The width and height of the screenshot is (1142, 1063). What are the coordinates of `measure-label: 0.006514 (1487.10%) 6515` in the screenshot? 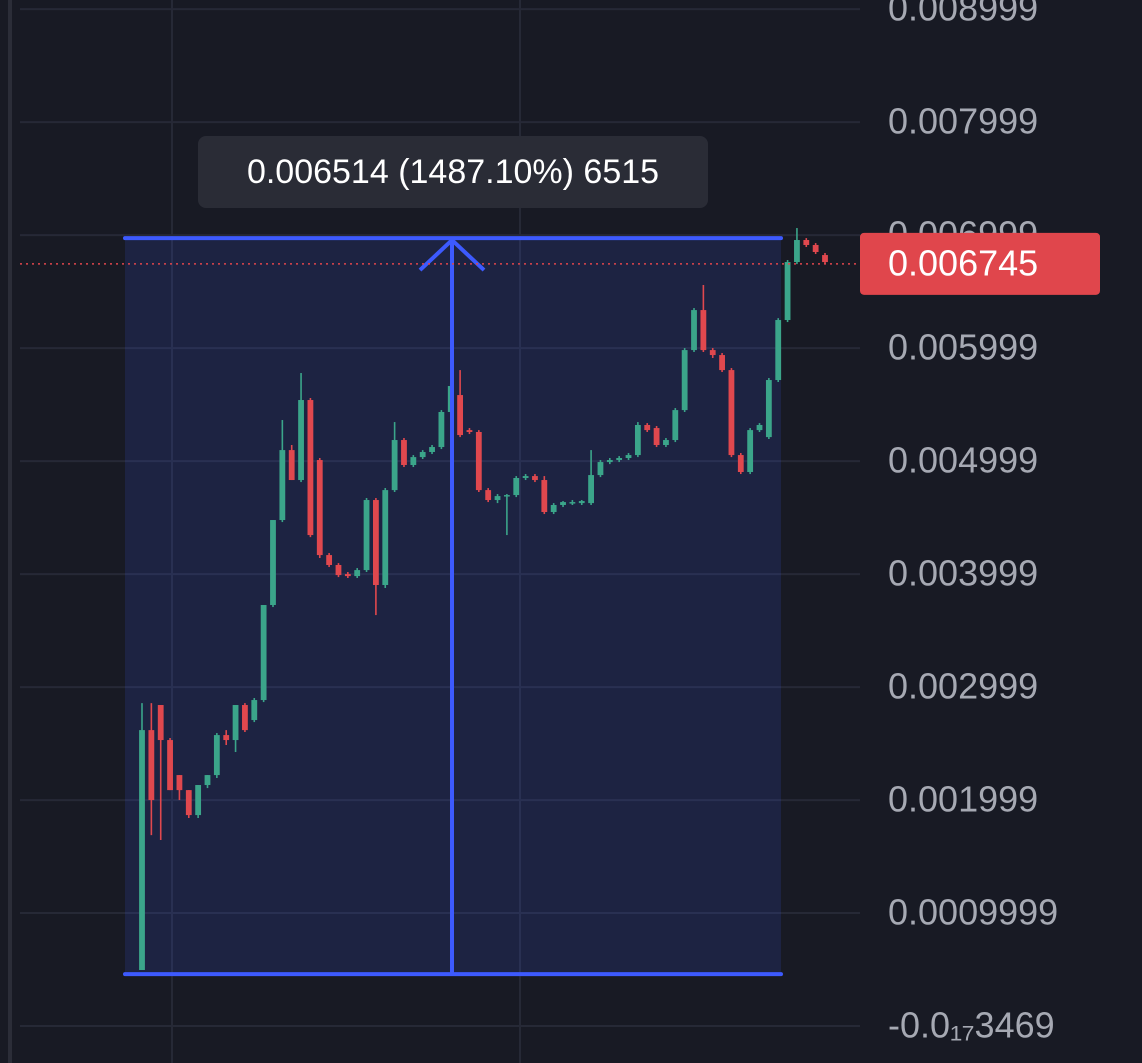 It's located at (453, 172).